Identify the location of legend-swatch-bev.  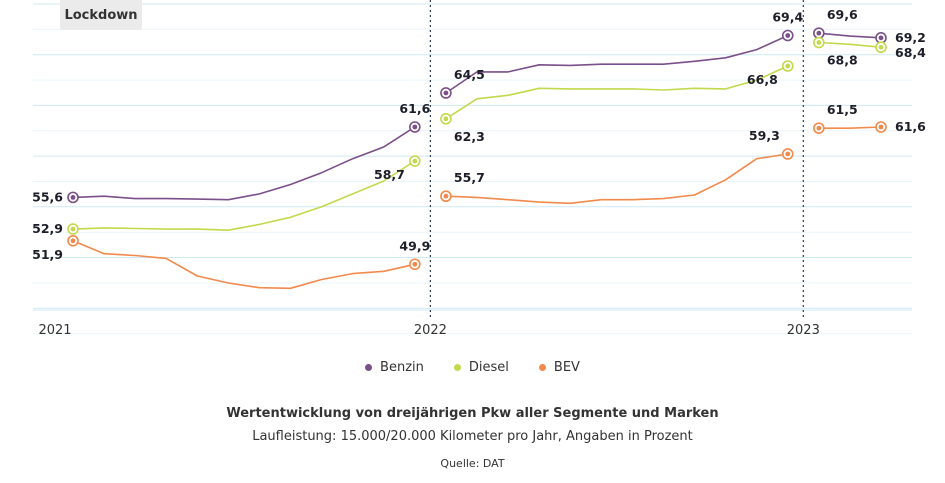
(542, 367).